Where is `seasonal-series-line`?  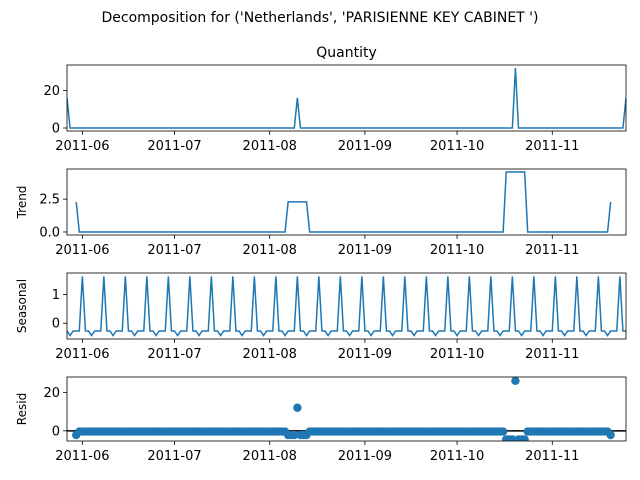 seasonal-series-line is located at coordinates (346, 306).